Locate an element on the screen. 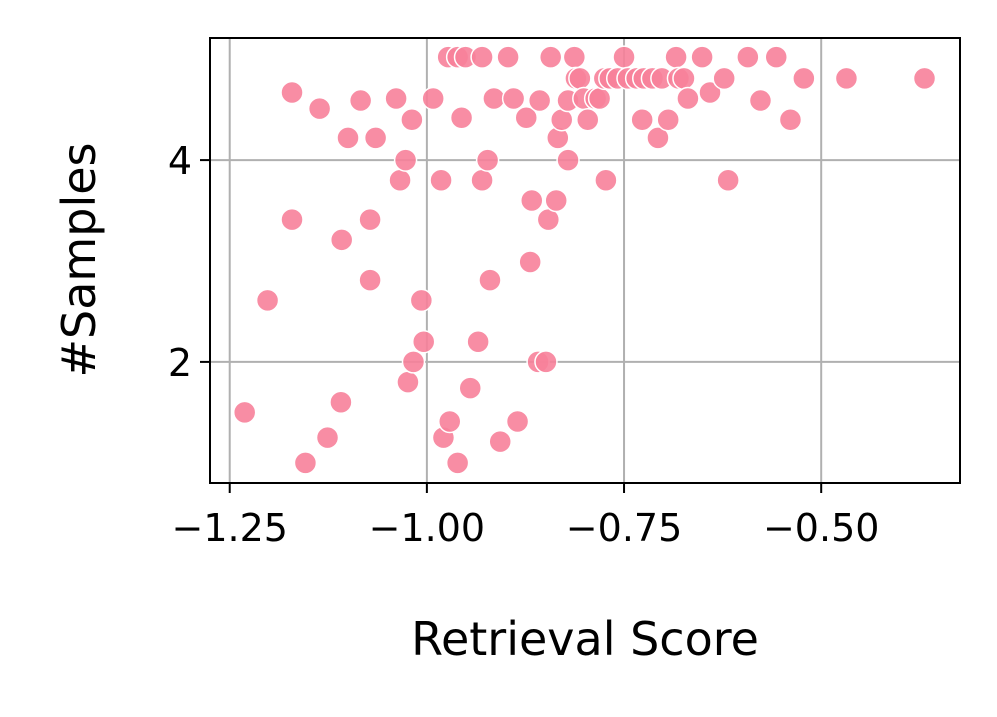  y-tick-label: 2 is located at coordinates (180, 363).